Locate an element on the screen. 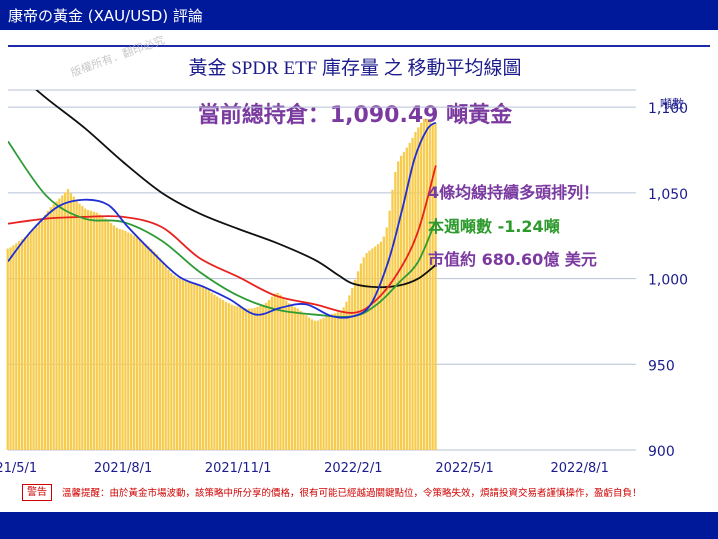  y-ticks: 900 950 1,000 1,050 1,100 is located at coordinates (668, 280).